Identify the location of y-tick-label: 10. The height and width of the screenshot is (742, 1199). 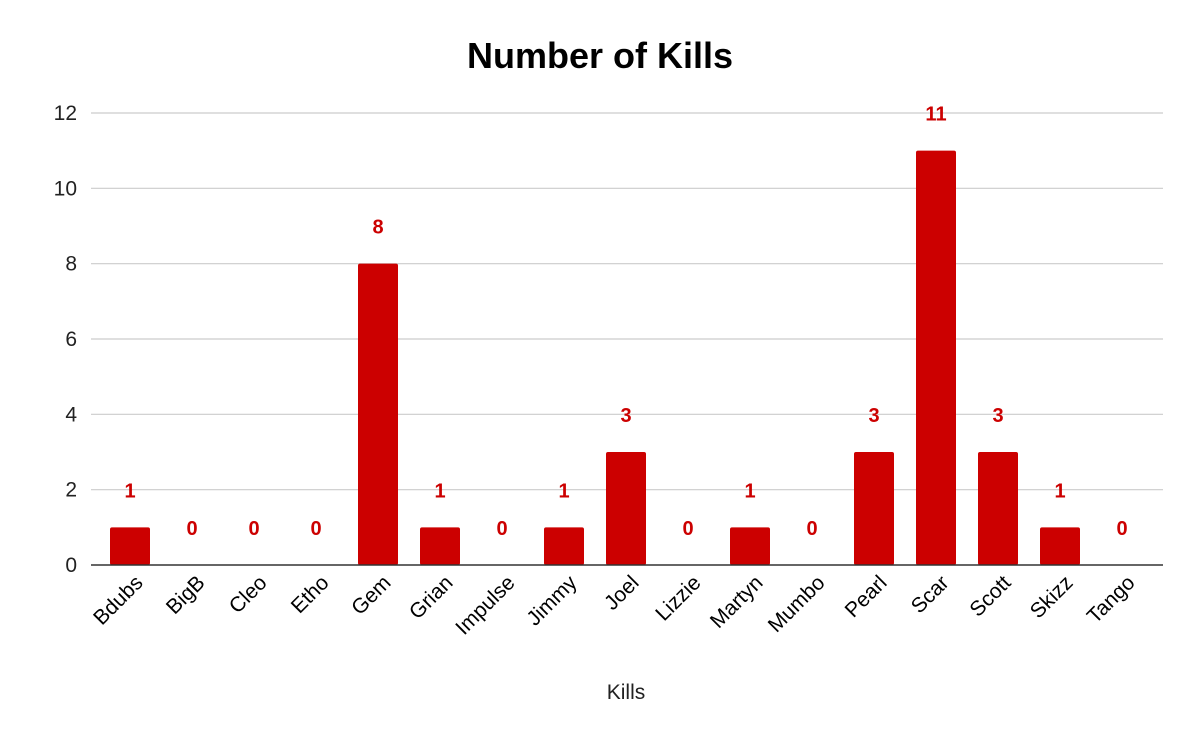
(65, 188).